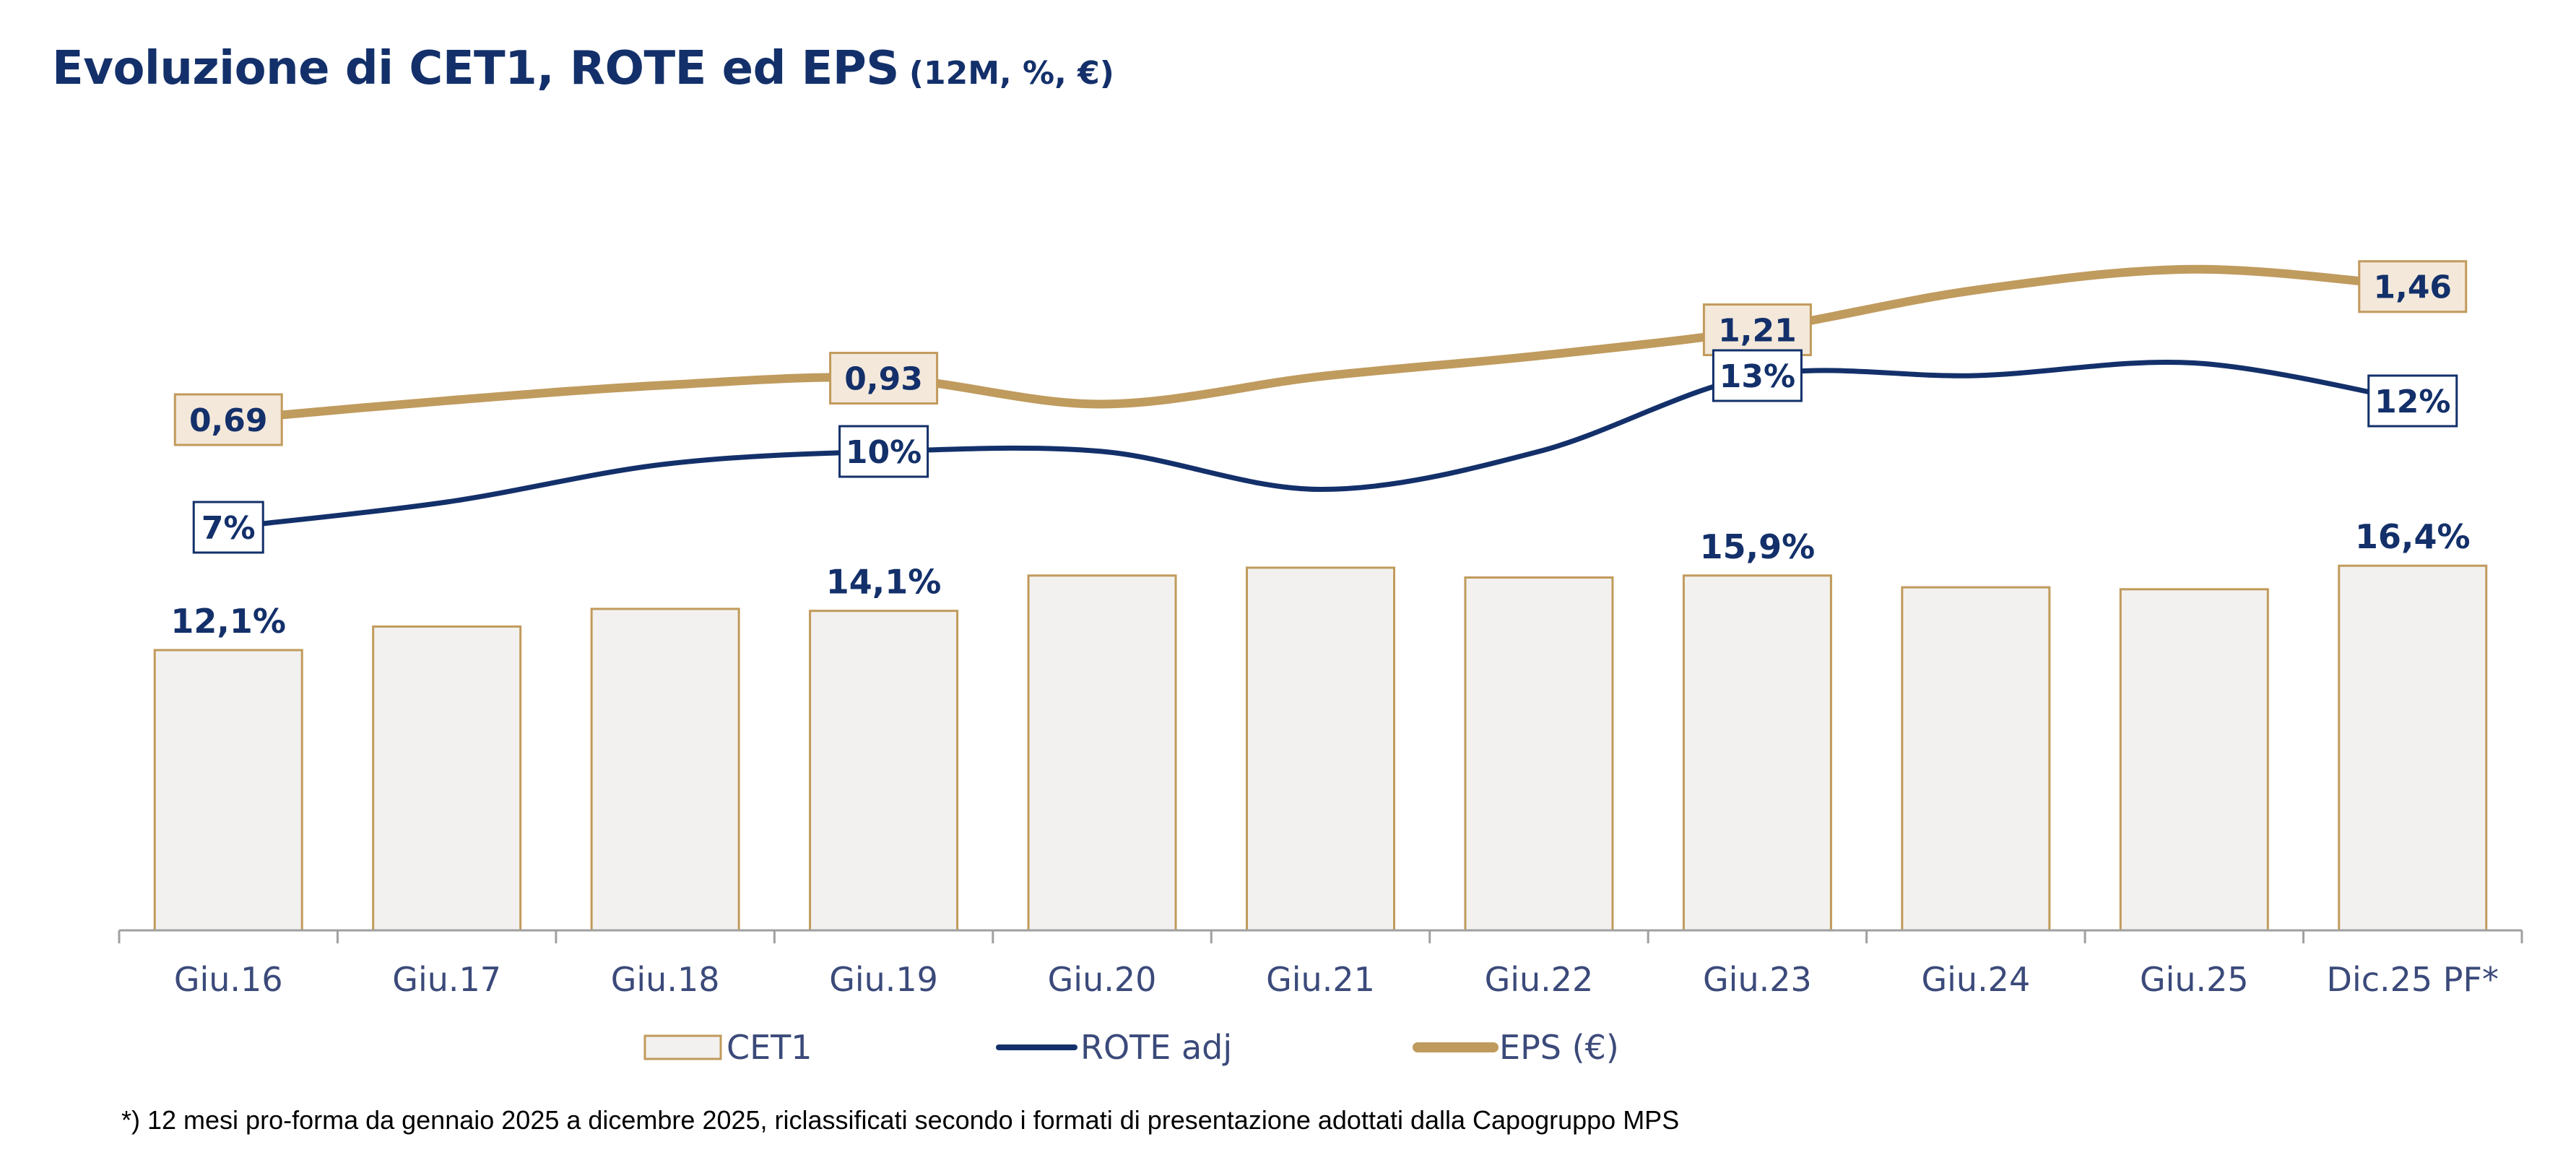 This screenshot has height=1155, width=2576. What do you see at coordinates (883, 979) in the screenshot?
I see `x-tick-label: Giu.19` at bounding box center [883, 979].